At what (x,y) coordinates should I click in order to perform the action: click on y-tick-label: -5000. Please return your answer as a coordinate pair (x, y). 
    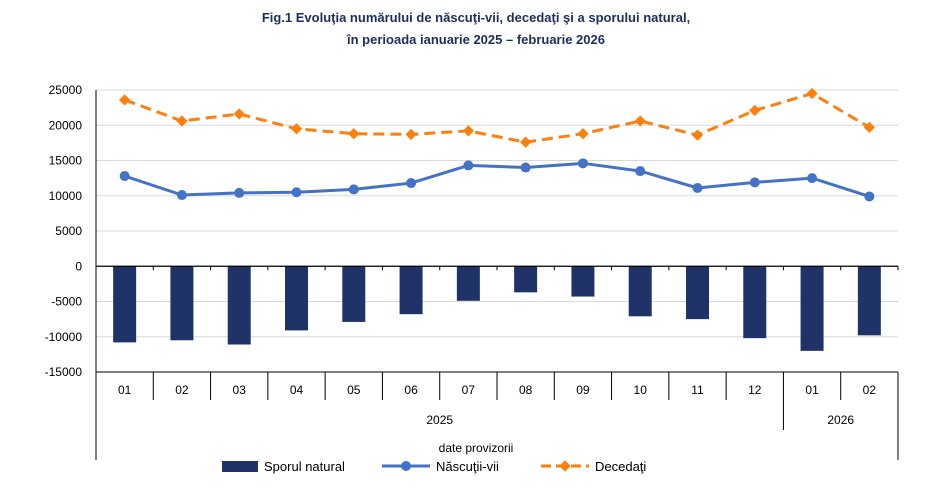
    Looking at the image, I should click on (66, 302).